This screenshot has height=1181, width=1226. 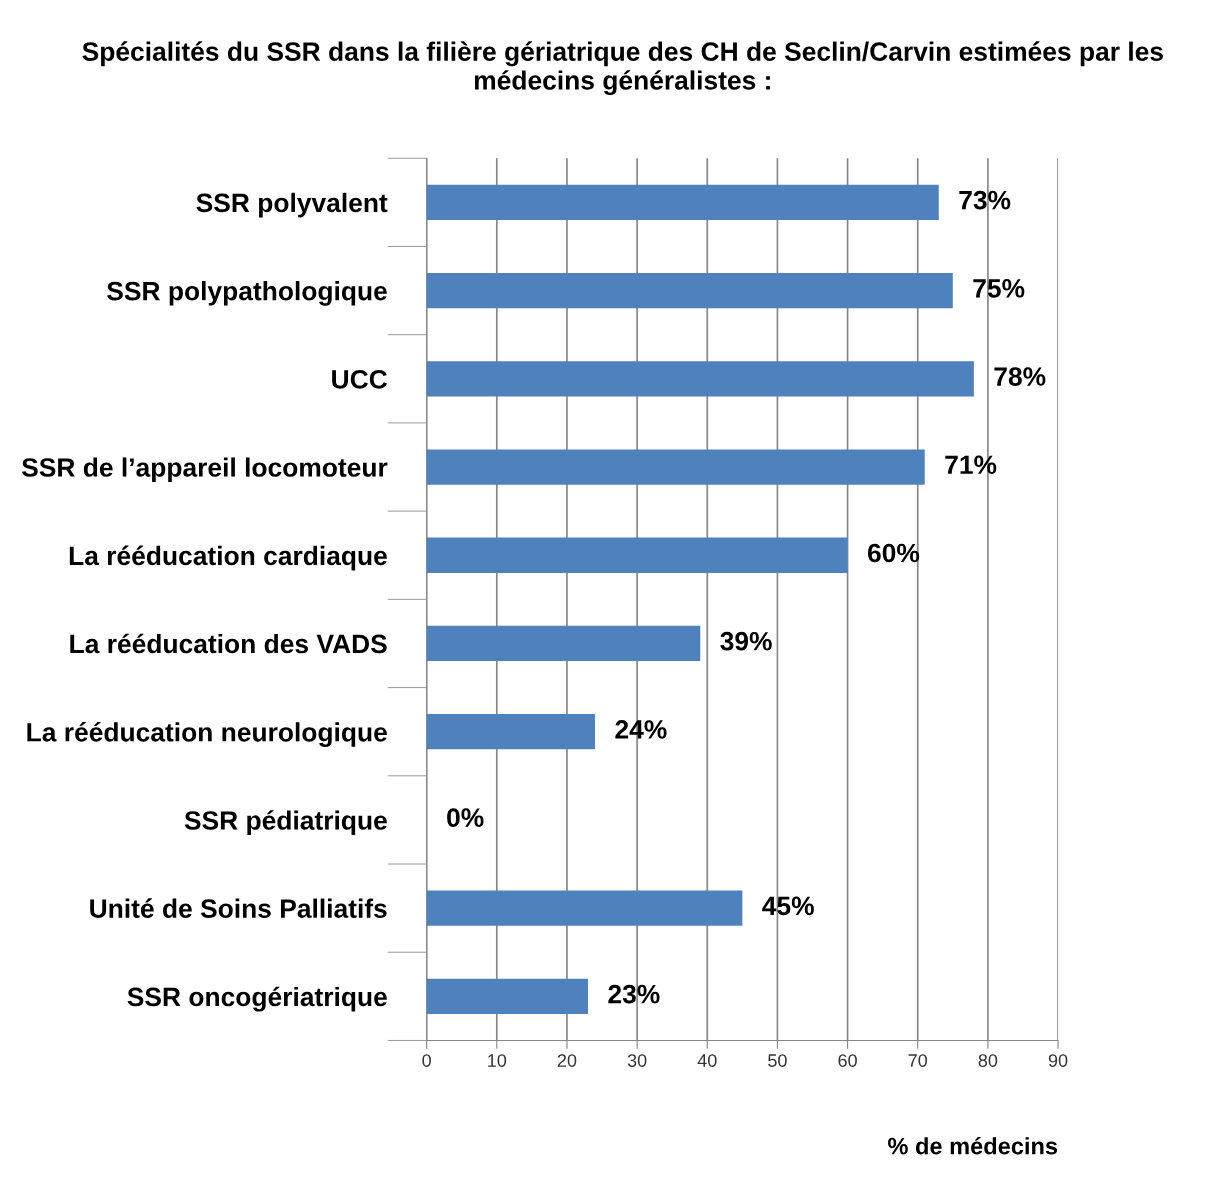 What do you see at coordinates (285, 823) in the screenshot?
I see `y-tick-label: SSR pédiatrique` at bounding box center [285, 823].